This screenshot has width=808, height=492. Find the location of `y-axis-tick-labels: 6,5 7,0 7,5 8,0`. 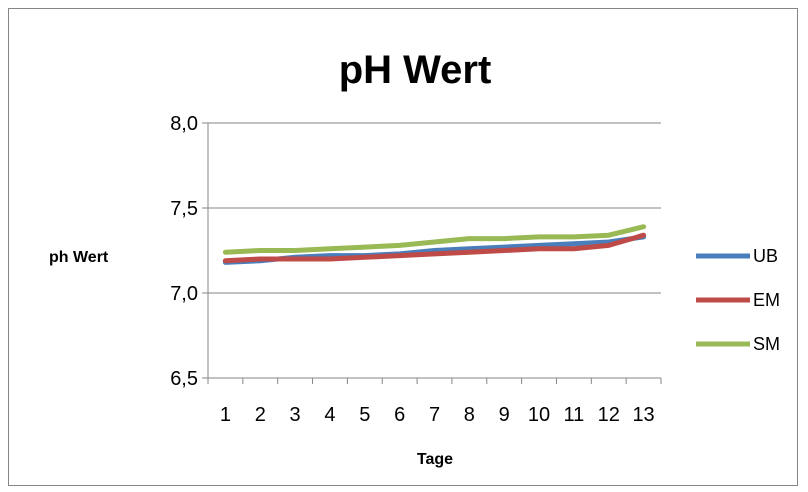

y-axis-tick-labels: 6,5 7,0 7,5 8,0 is located at coordinates (184, 251).